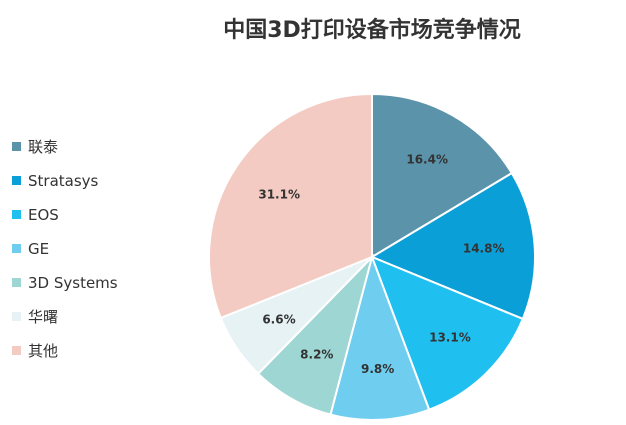  I want to click on data-label-5: 6.6%, so click(278, 319).